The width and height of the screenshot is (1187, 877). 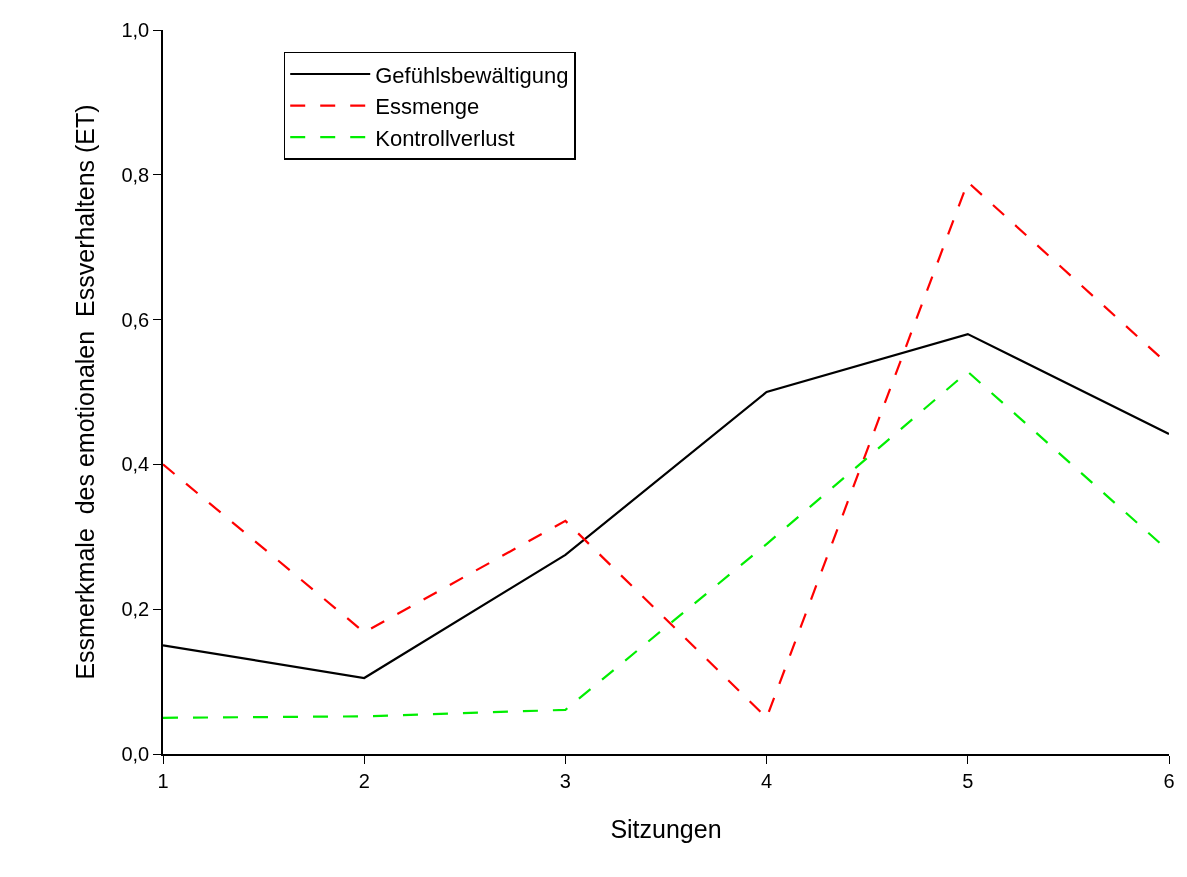 What do you see at coordinates (135, 30) in the screenshot?
I see `y-tick-label: 1,0` at bounding box center [135, 30].